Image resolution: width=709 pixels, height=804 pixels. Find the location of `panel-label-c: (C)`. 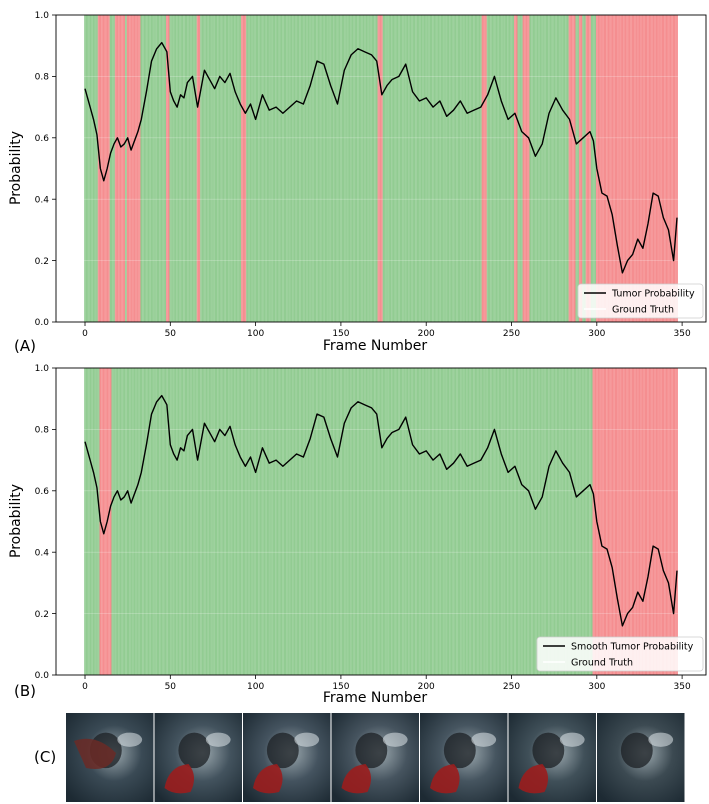

panel-label-c: (C) is located at coordinates (45, 757).